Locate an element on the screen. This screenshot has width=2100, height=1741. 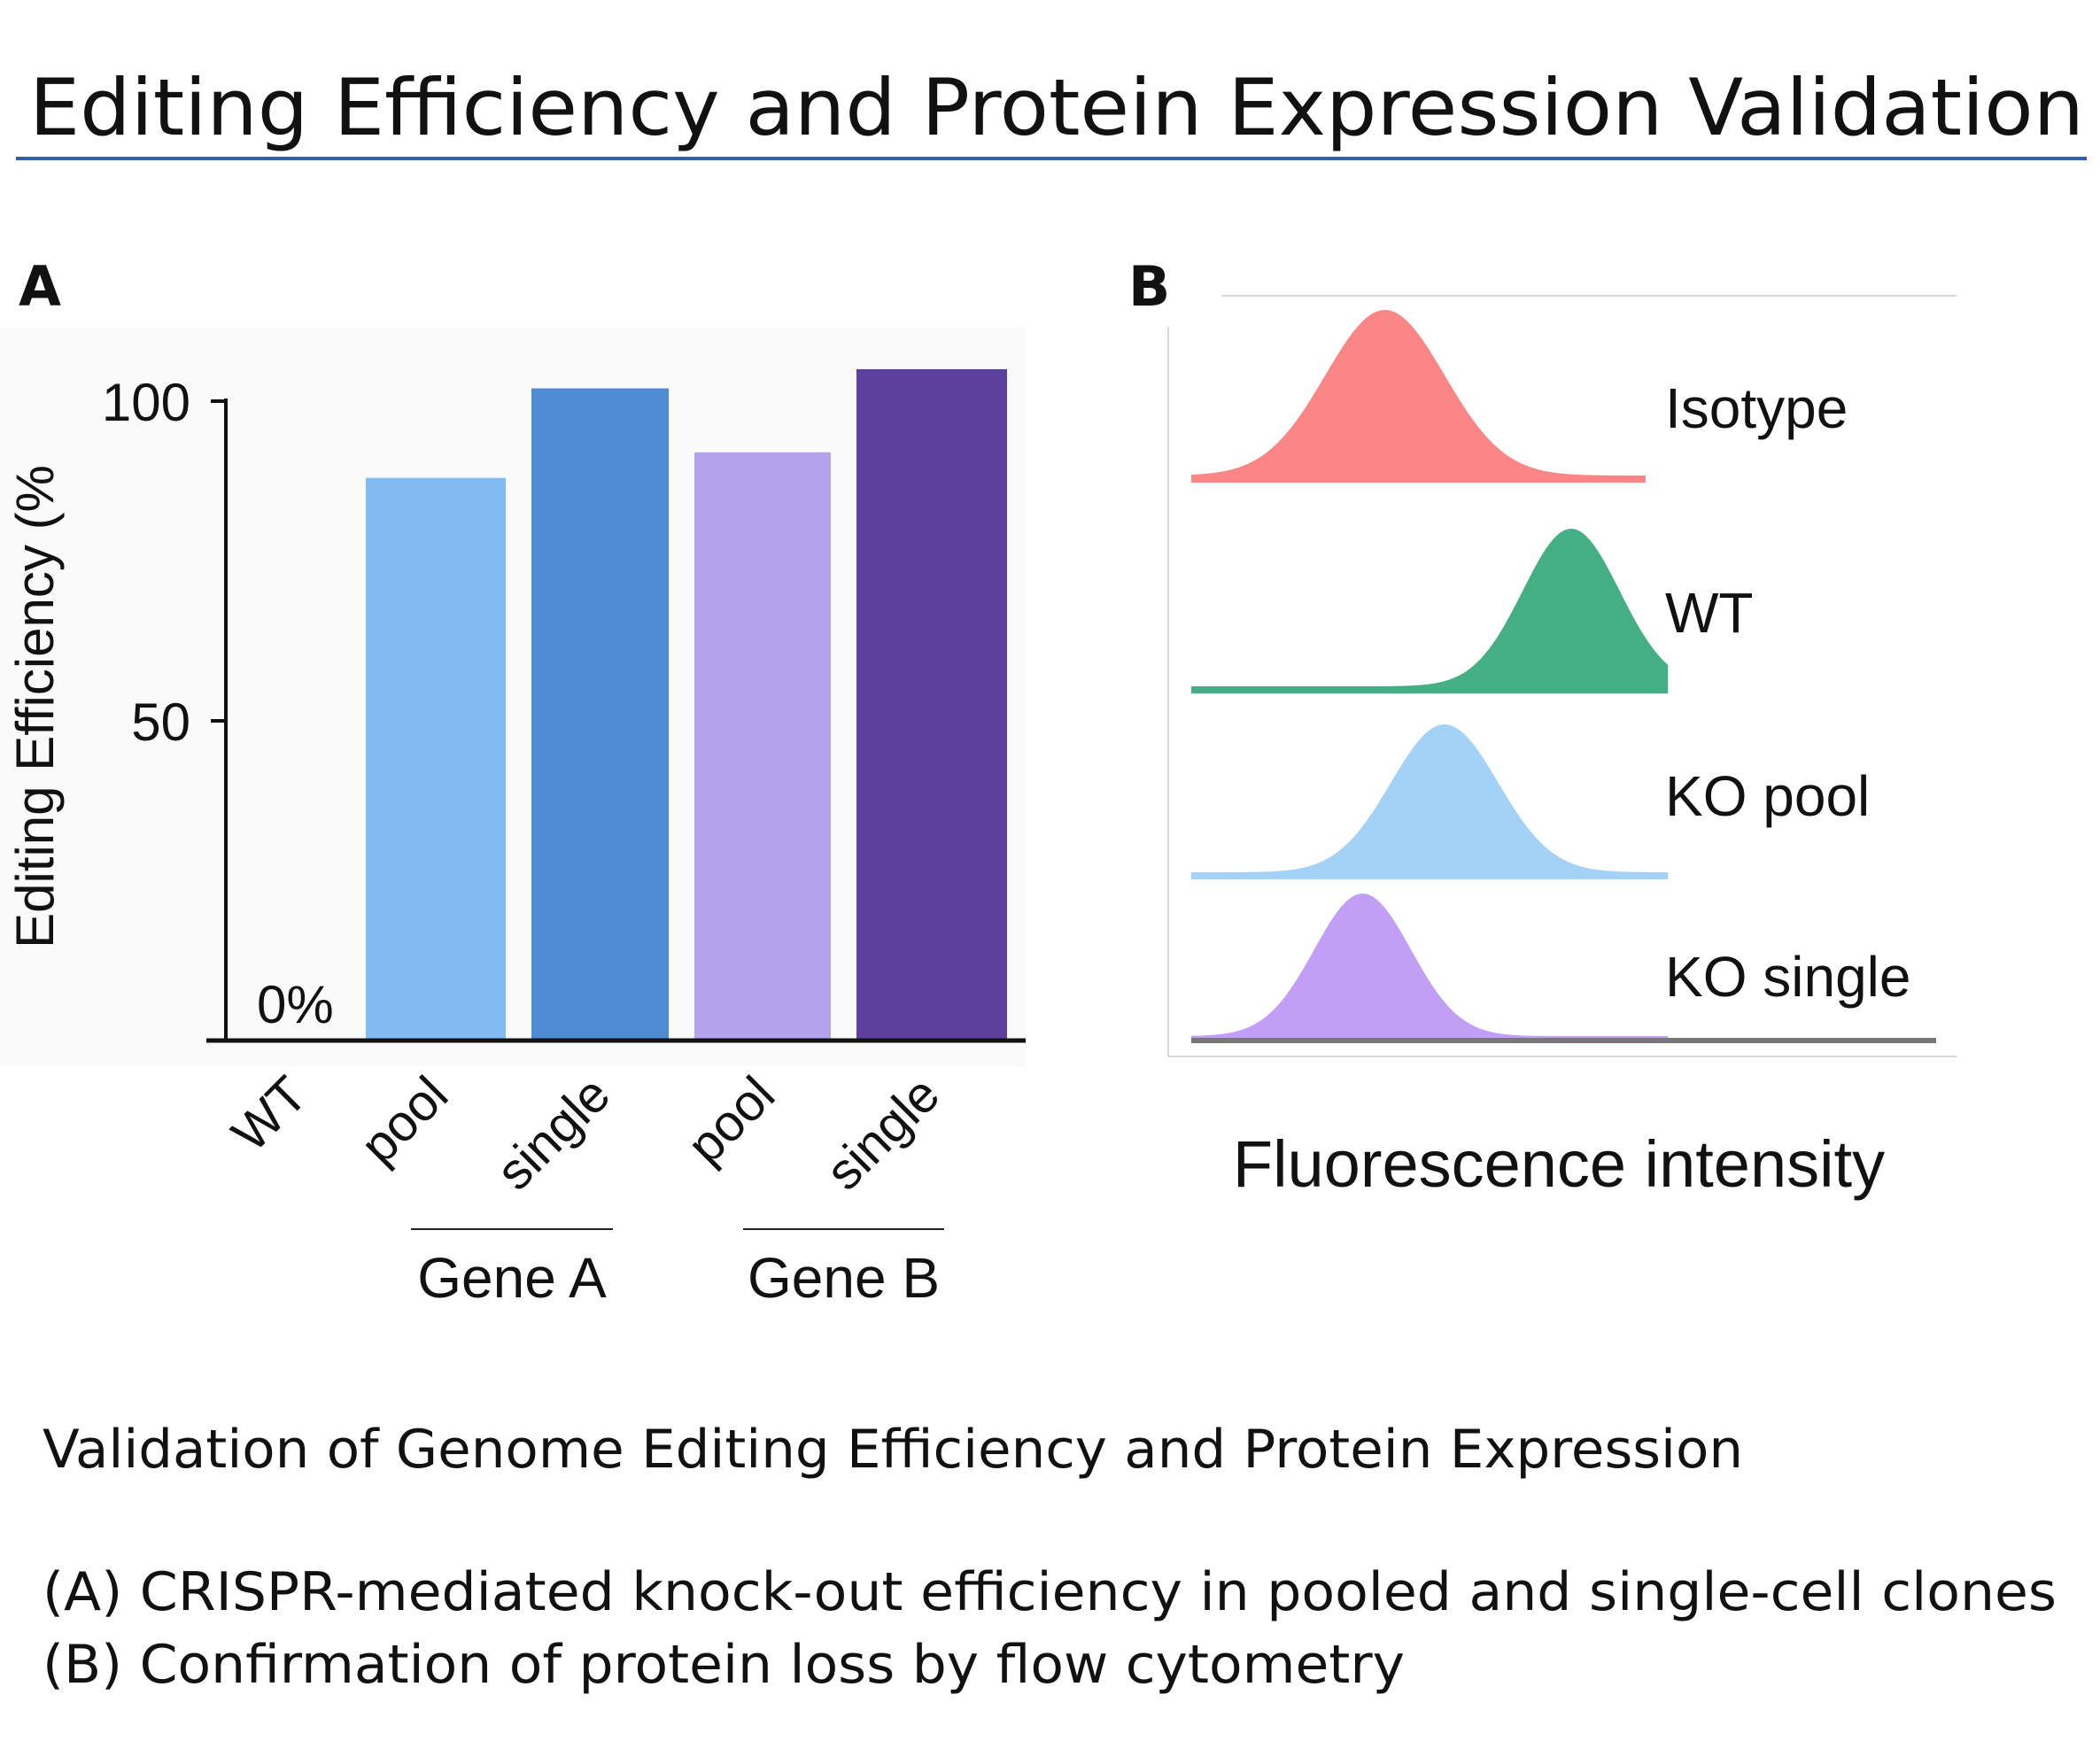
histogram-ko-single is located at coordinates (1430, 969).